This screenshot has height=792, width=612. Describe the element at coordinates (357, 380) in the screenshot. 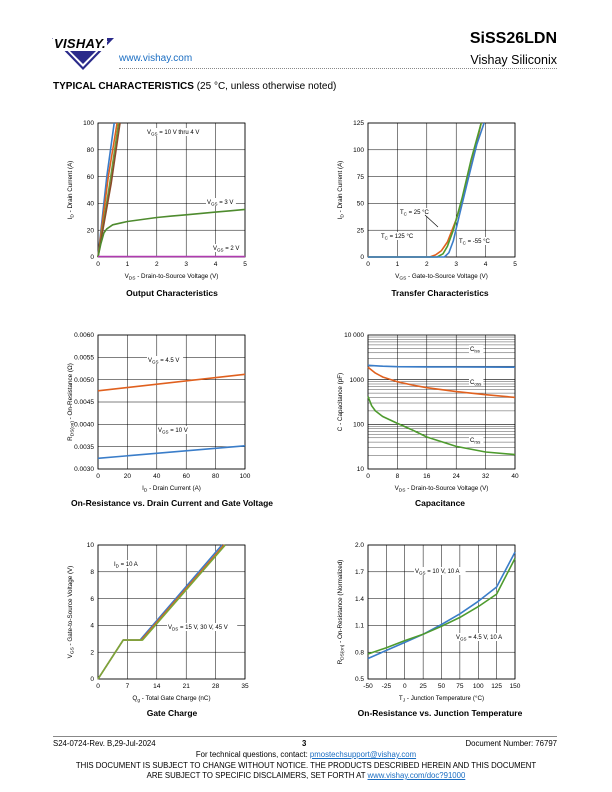

I see `y-tick-label: 1000` at that location.